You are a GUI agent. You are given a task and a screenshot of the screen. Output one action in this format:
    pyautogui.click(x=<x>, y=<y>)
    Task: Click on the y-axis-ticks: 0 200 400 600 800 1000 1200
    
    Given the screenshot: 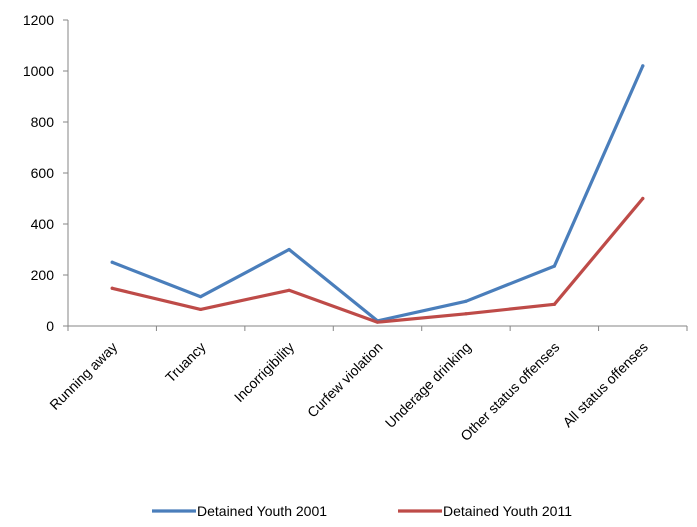 What is the action you would take?
    pyautogui.click(x=45, y=173)
    